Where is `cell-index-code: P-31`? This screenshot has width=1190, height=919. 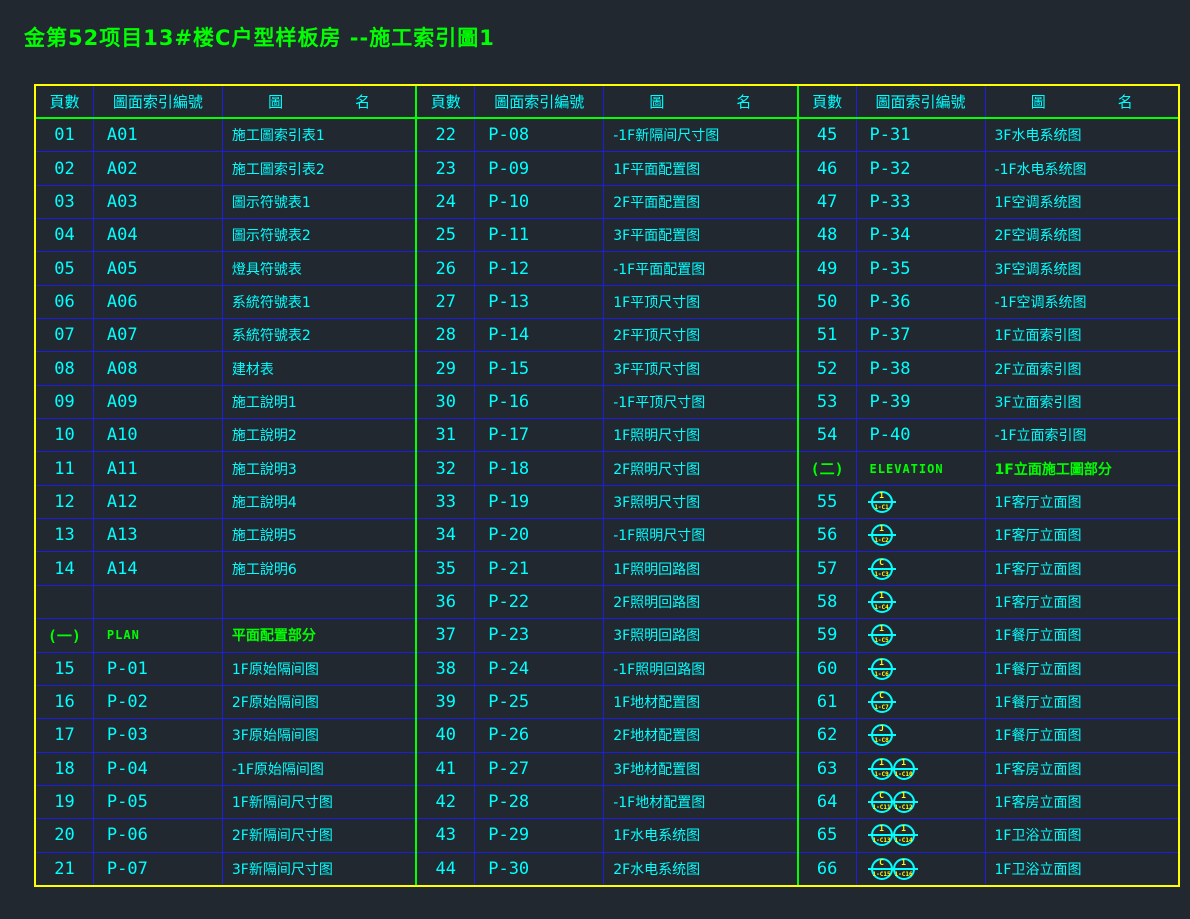 cell-index-code: P-31 is located at coordinates (920, 135).